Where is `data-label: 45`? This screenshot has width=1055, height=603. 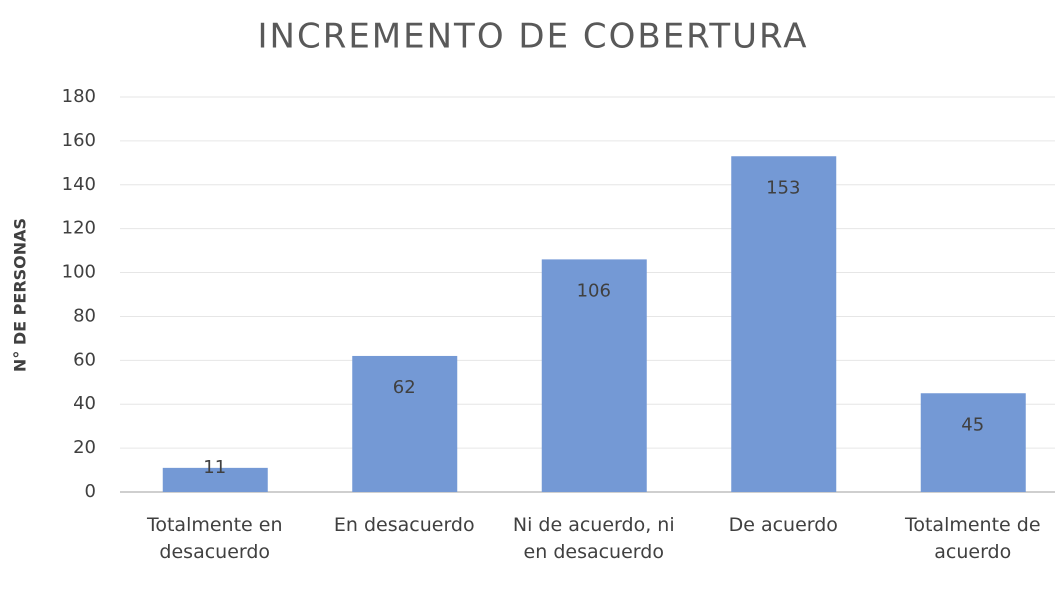 data-label: 45 is located at coordinates (972, 424).